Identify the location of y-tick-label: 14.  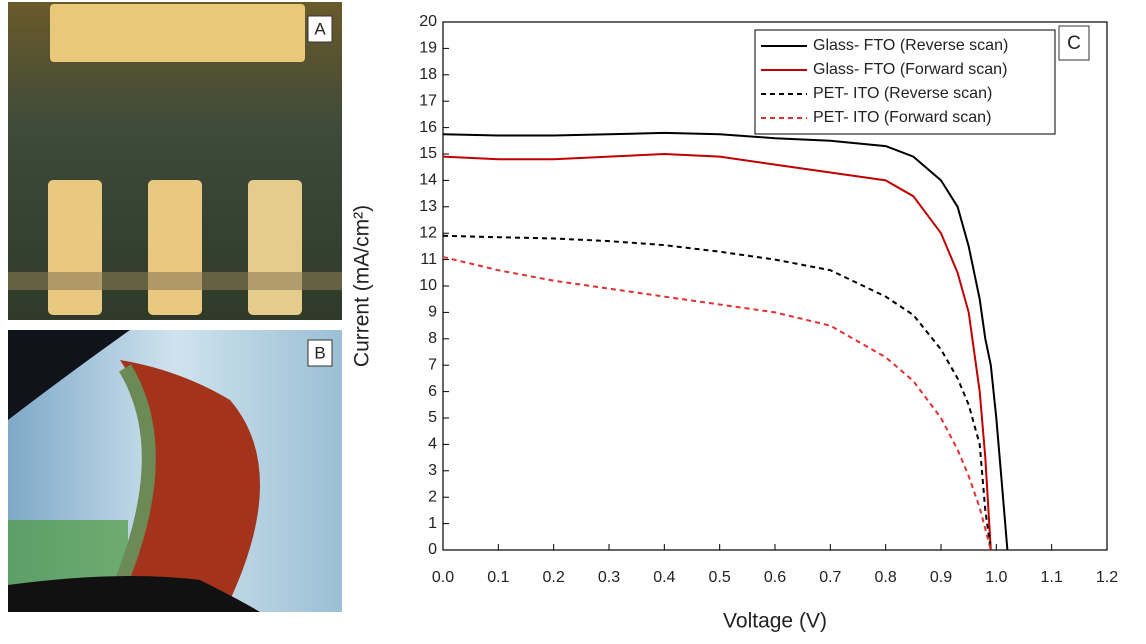
(428, 180).